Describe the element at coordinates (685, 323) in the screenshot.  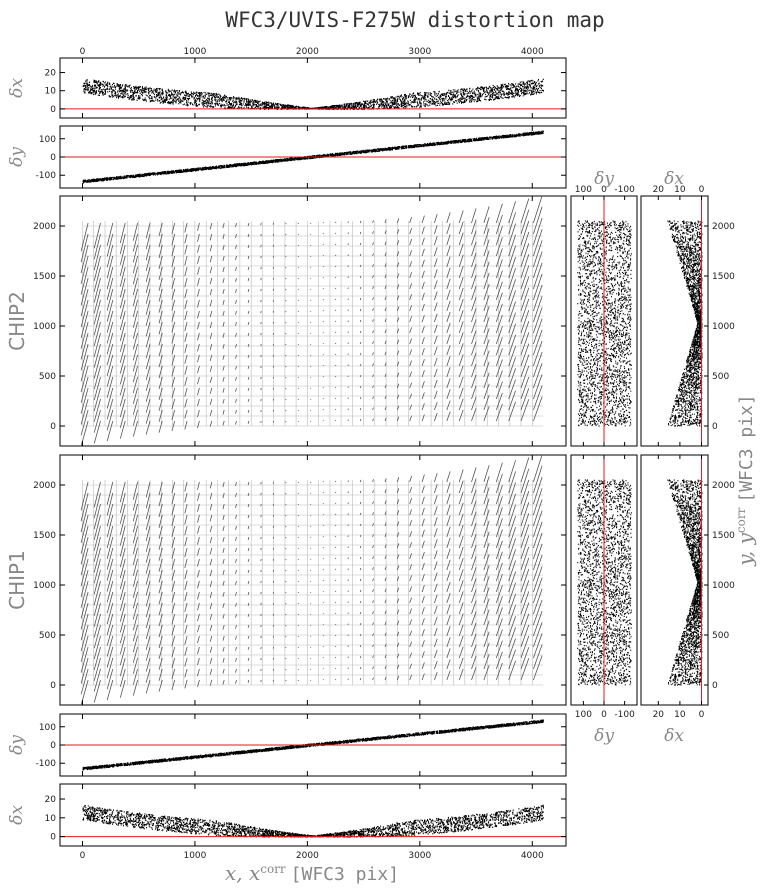
I see `chip2-dx-points` at that location.